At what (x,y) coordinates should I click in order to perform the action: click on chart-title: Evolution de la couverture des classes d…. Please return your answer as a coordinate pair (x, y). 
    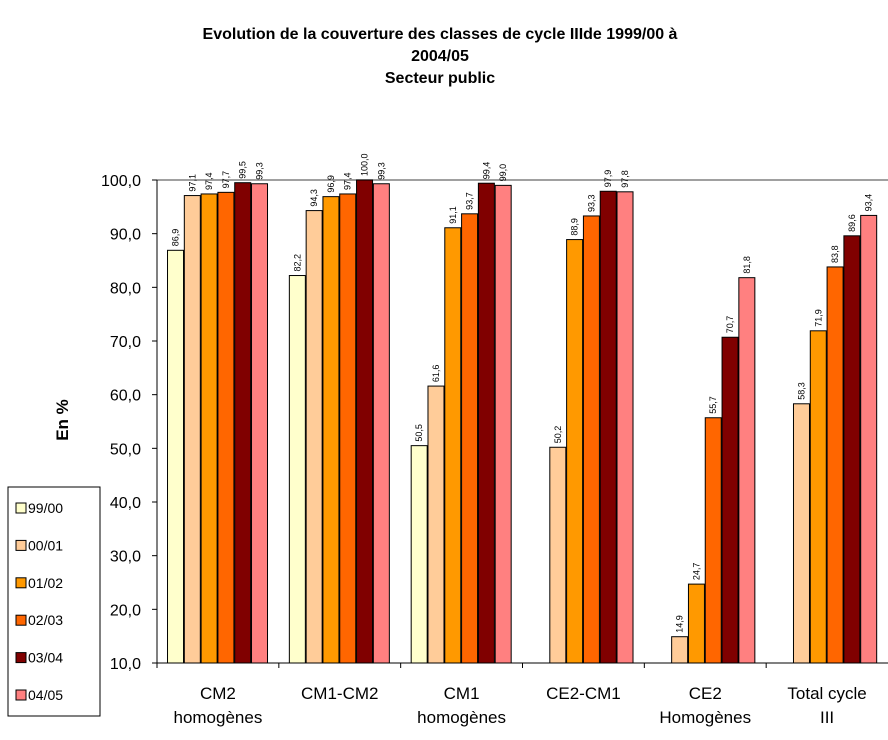
    Looking at the image, I should click on (440, 45).